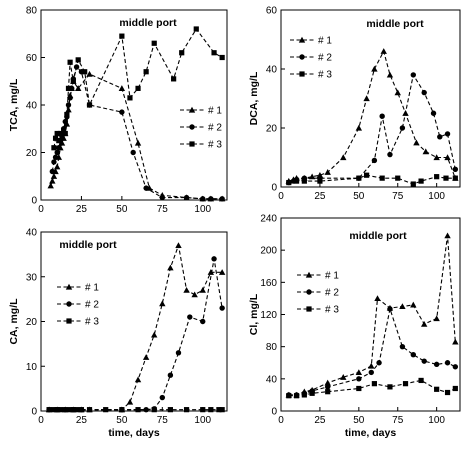  What do you see at coordinates (332, 310) in the screenshot?
I see `legend-label: # 3` at bounding box center [332, 310].